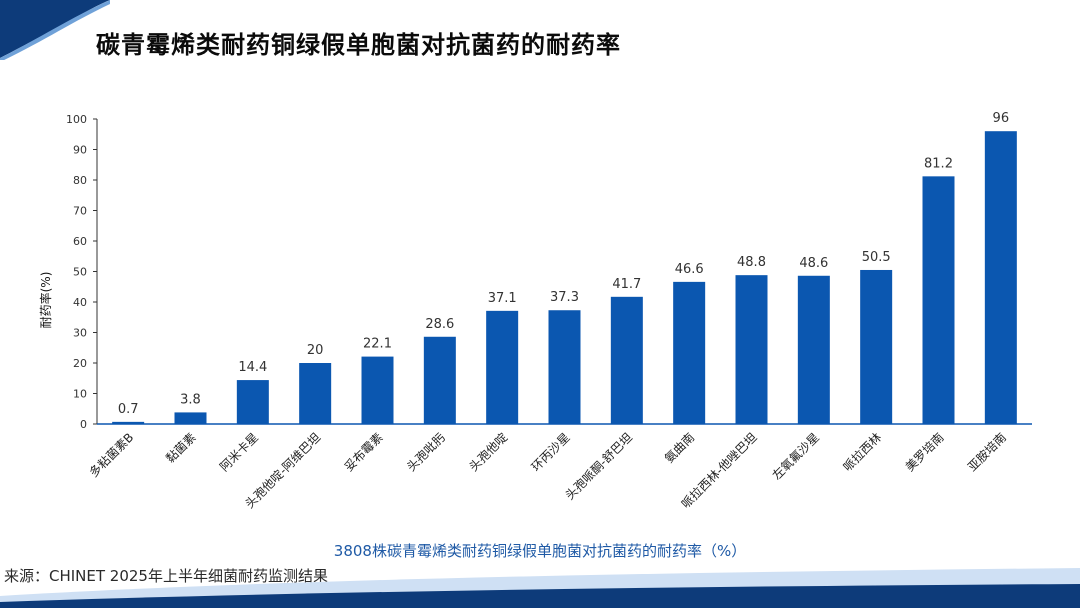  I want to click on y-tick-label: 40, so click(80, 302).